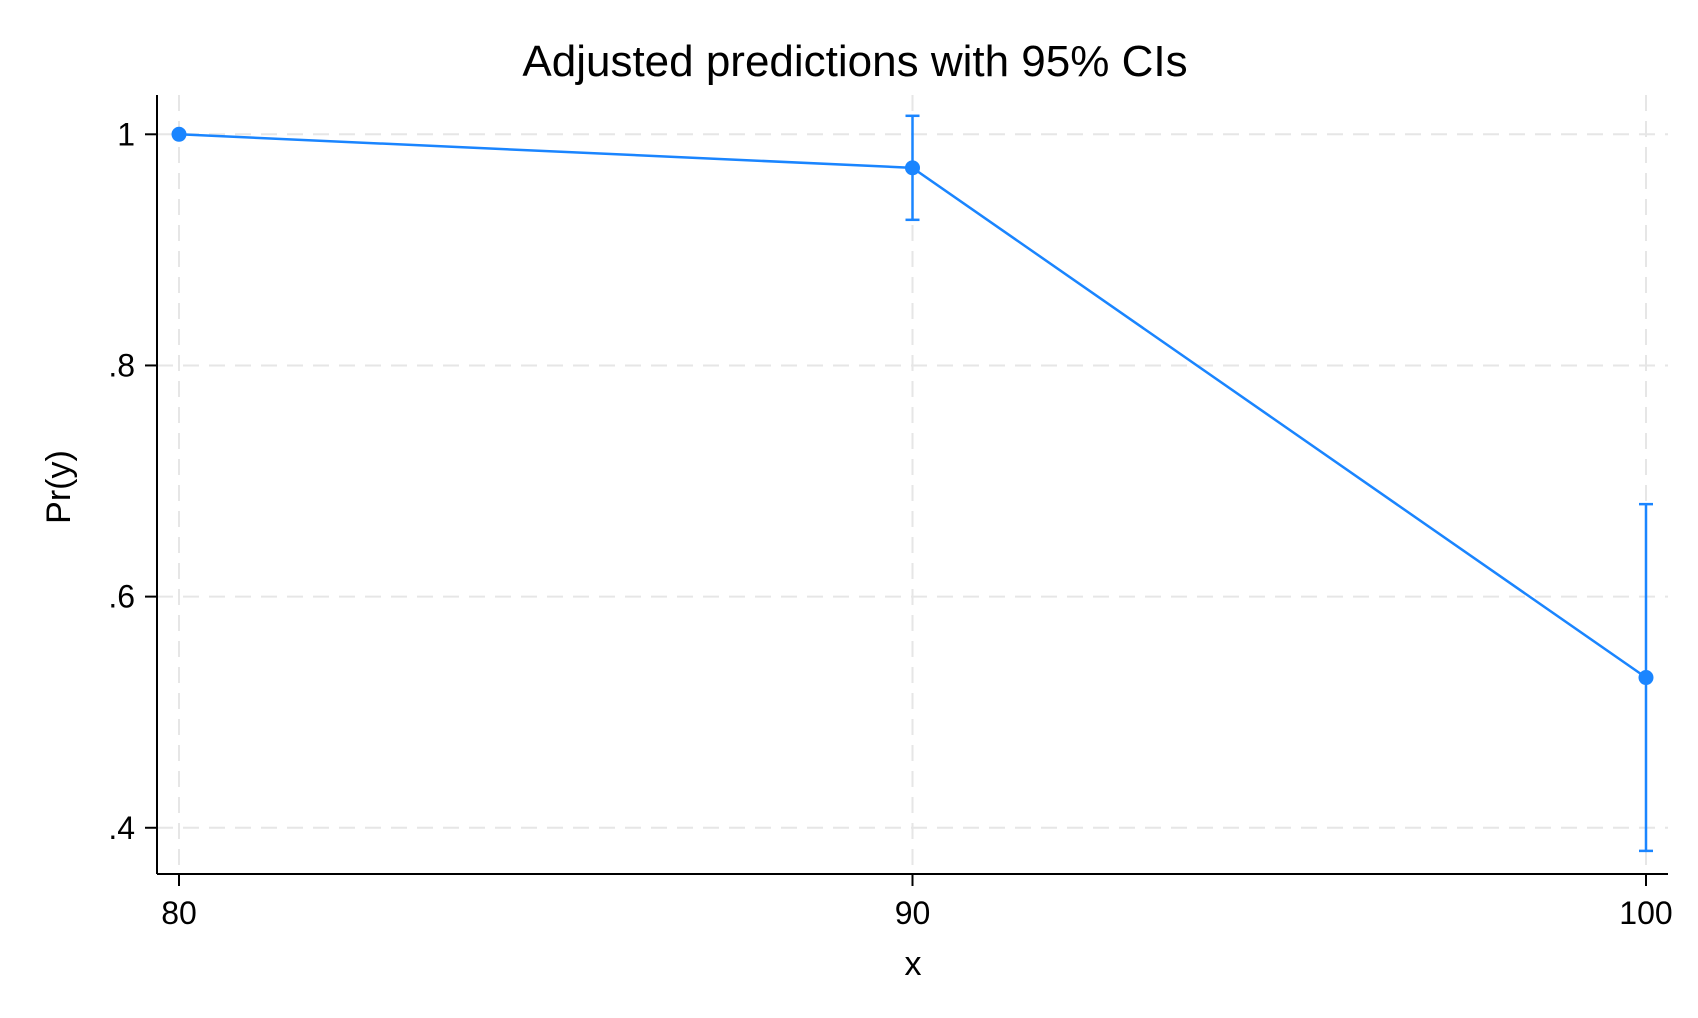  Describe the element at coordinates (121, 597) in the screenshot. I see `y-tick-label-2: .6` at that location.